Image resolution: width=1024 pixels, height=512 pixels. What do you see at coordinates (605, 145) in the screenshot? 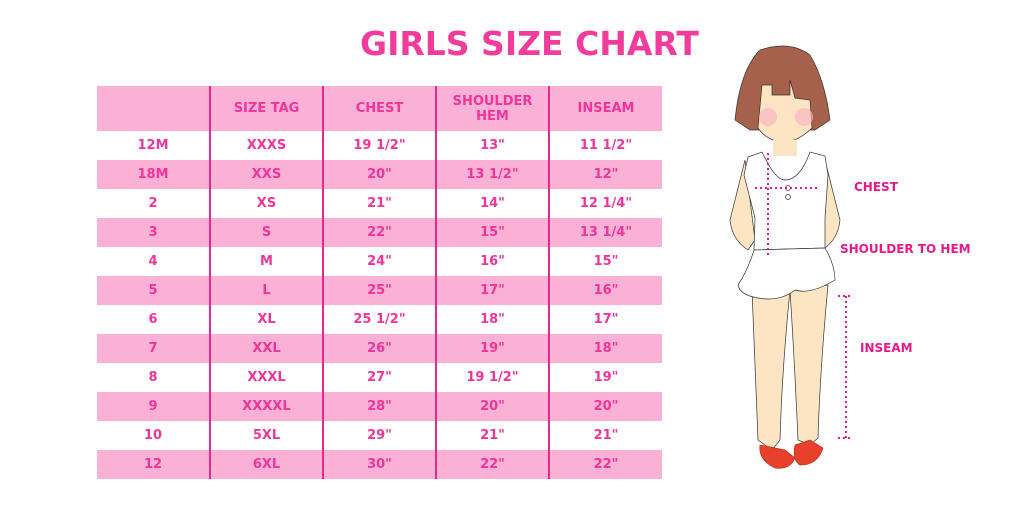
I see `table-cell: 11 1/2"` at bounding box center [605, 145].